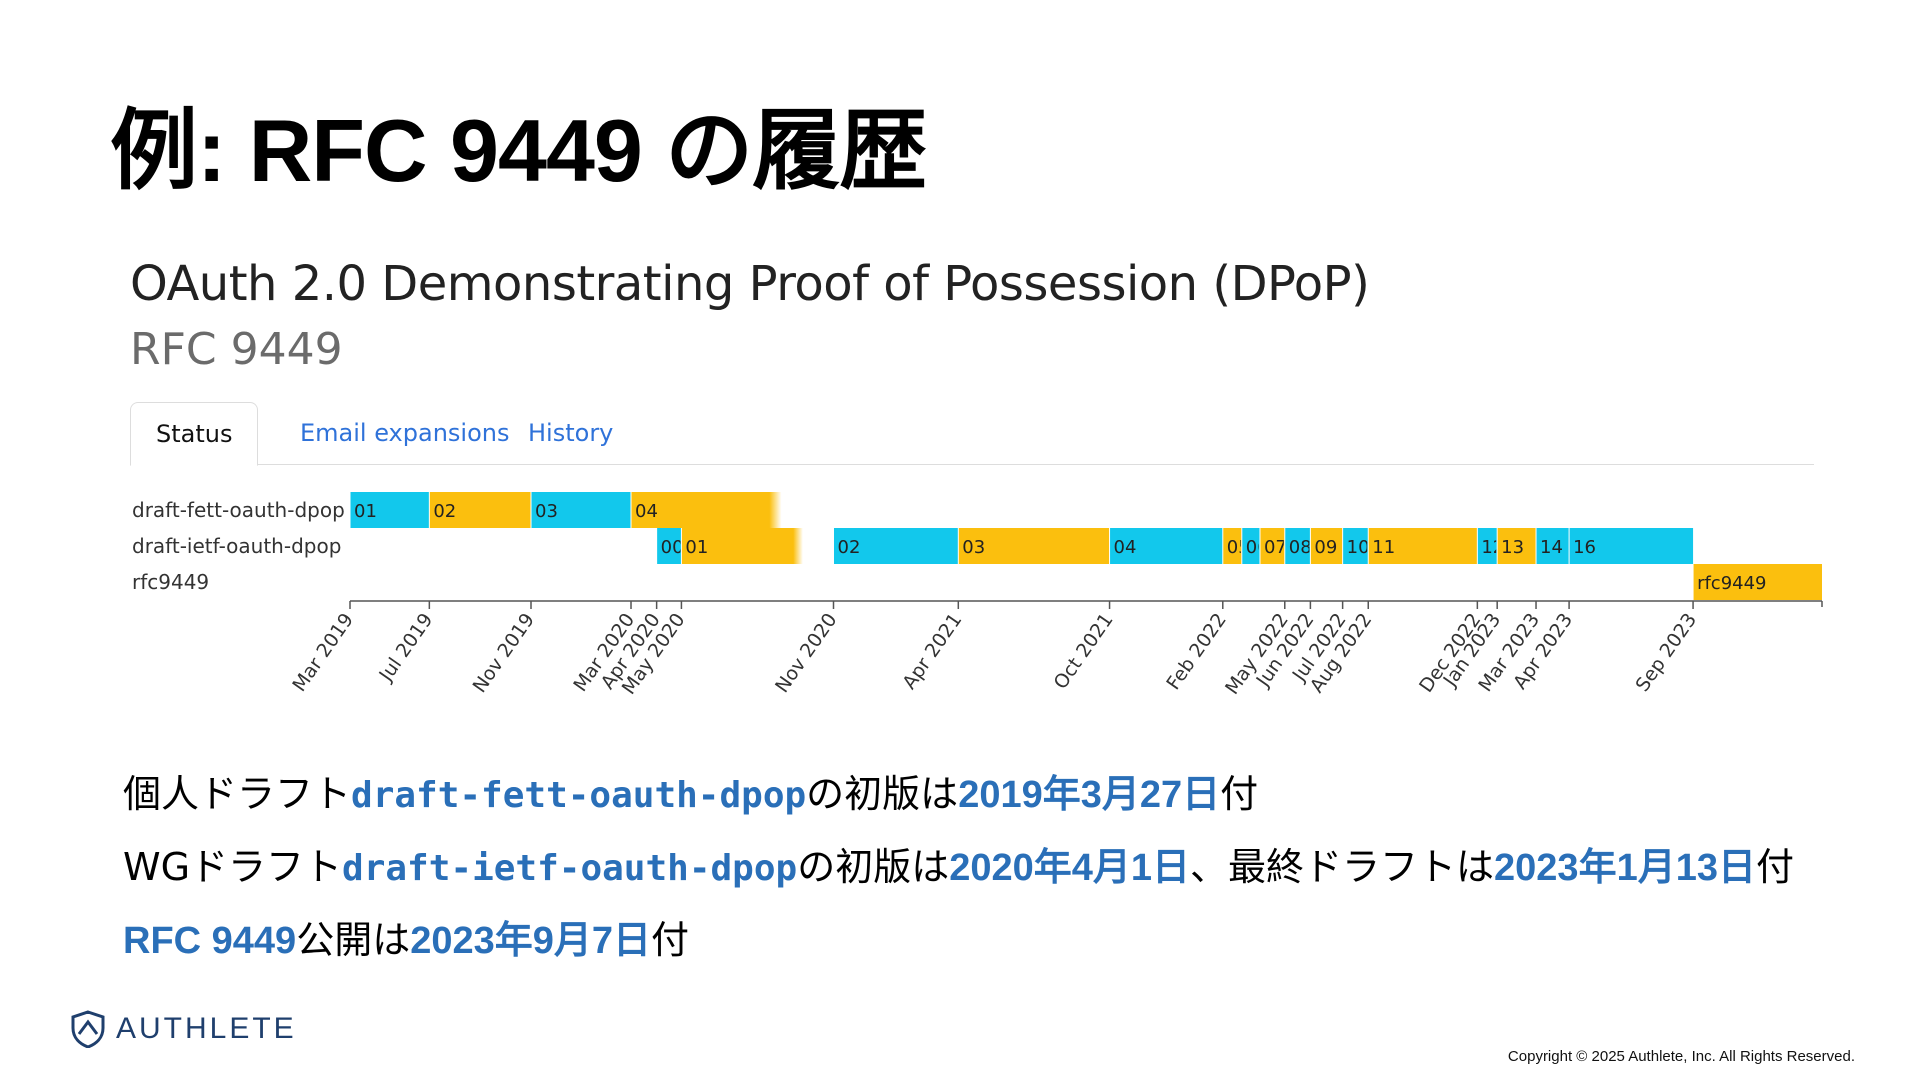  What do you see at coordinates (1492, 547) in the screenshot?
I see `bar-label: 12` at bounding box center [1492, 547].